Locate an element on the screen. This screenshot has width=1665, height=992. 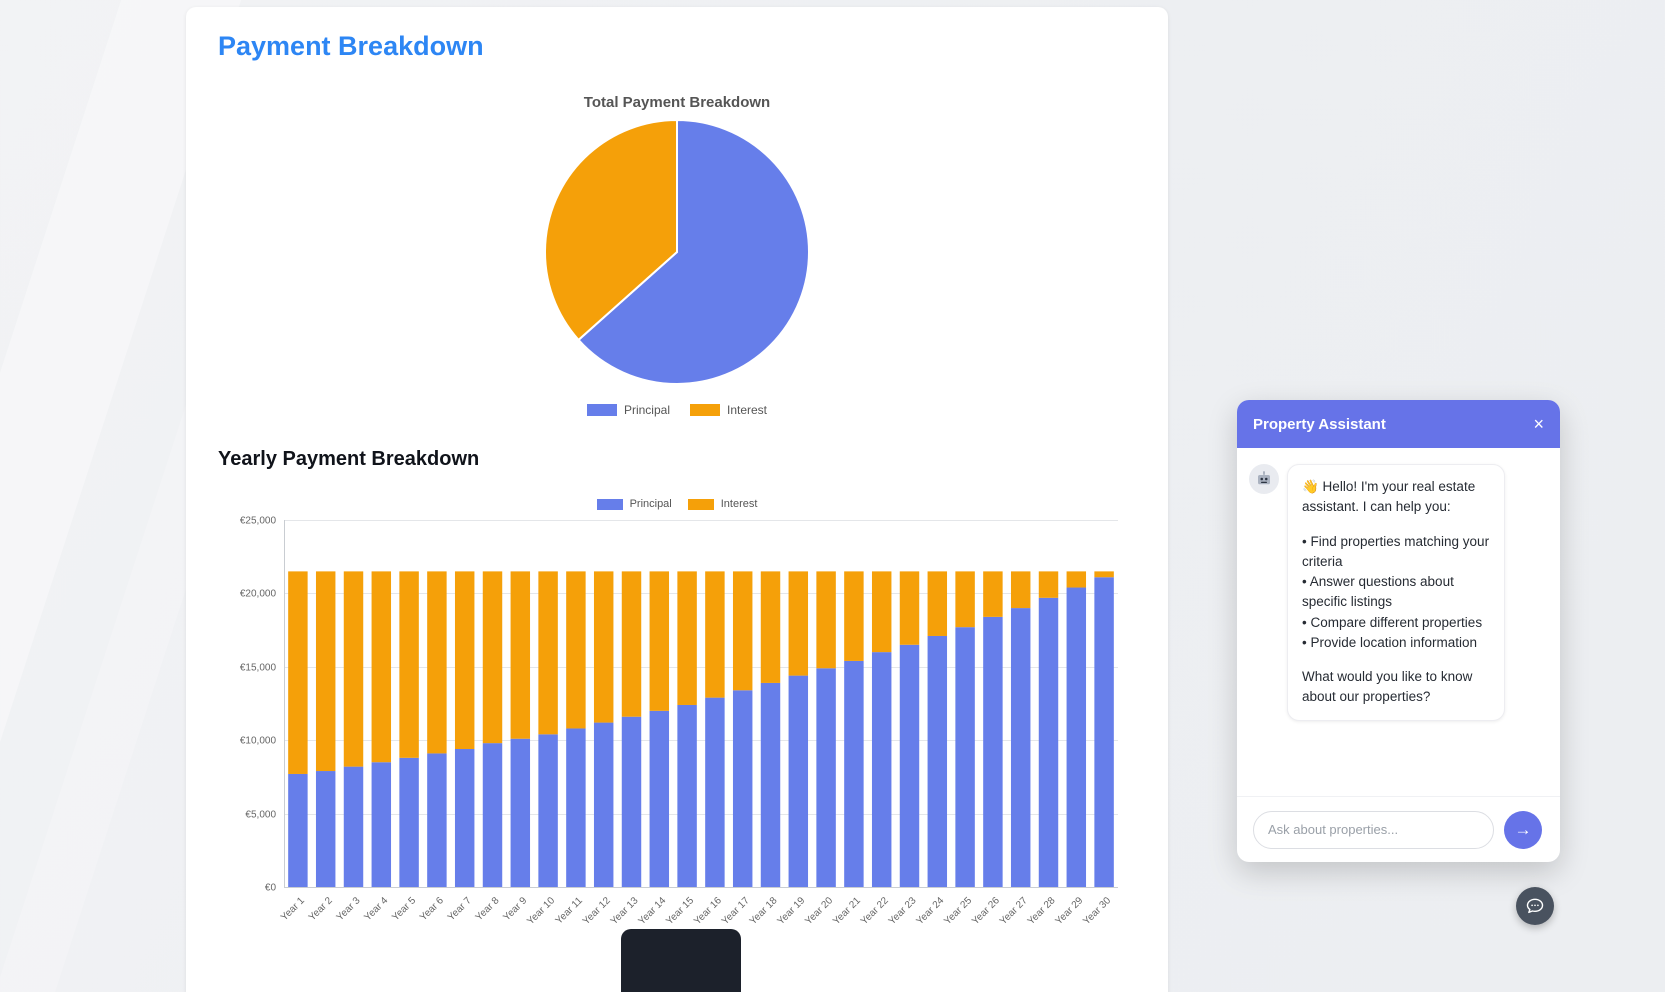
page-title: Payment Breakdown is located at coordinates (351, 46).